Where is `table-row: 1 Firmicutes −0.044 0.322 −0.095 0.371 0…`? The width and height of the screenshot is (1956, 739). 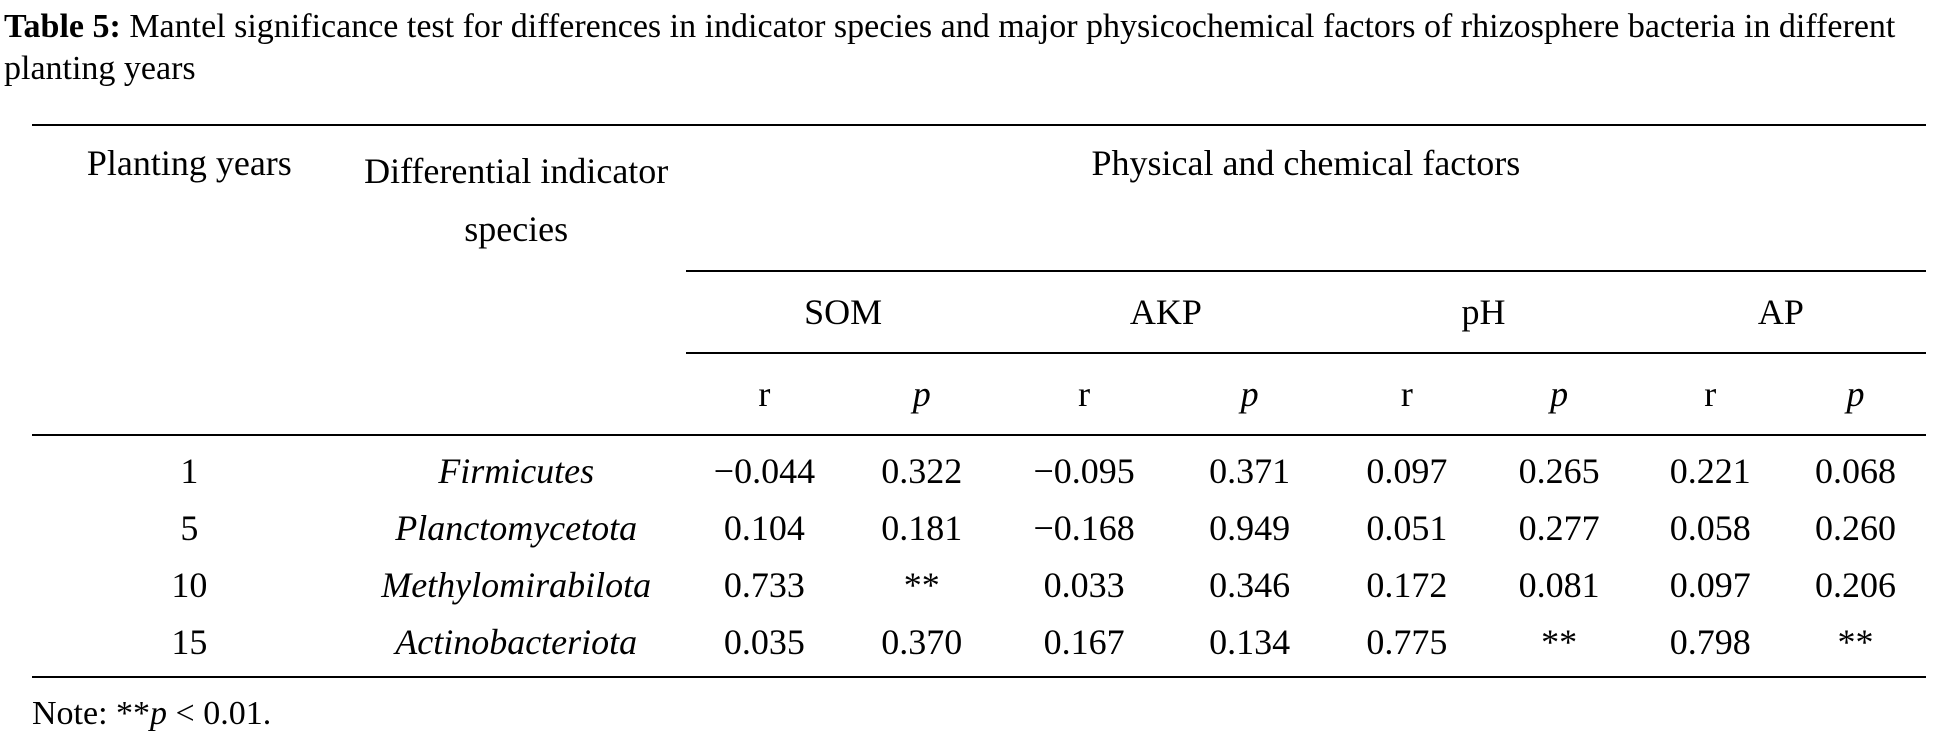 table-row: 1 Firmicutes −0.044 0.322 −0.095 0.371 0… is located at coordinates (979, 467).